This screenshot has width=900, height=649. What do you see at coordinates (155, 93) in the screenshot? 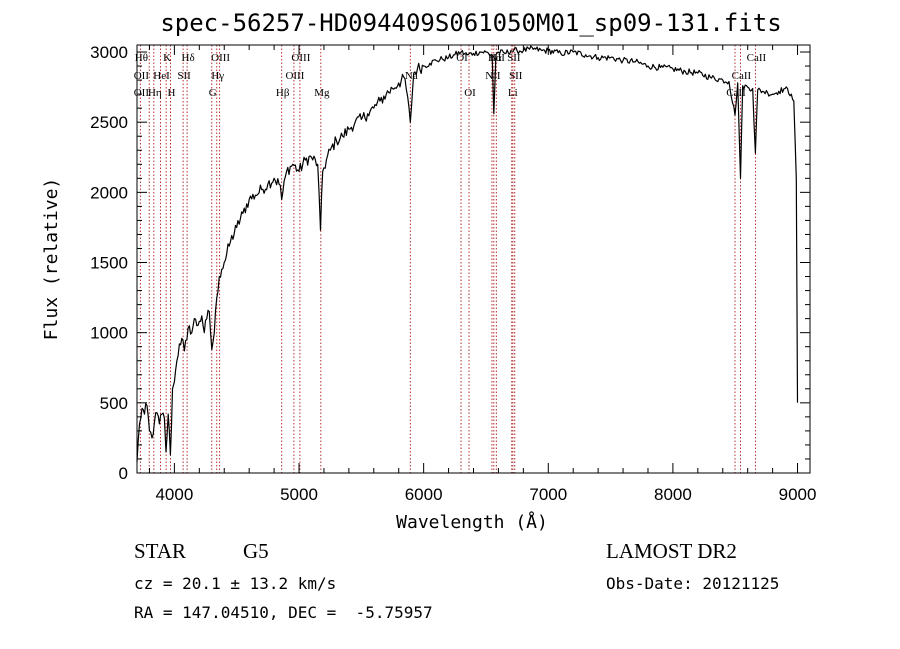
I see `spectral-line-label: Hη` at bounding box center [155, 93].